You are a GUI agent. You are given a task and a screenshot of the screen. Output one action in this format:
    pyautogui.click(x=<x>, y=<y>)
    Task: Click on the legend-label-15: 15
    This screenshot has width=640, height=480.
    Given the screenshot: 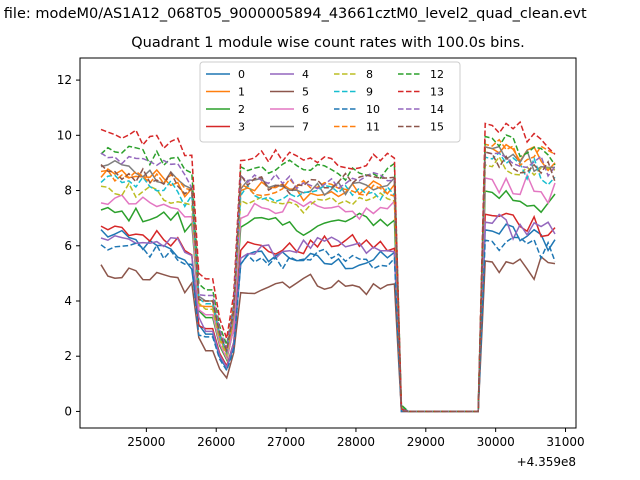 What is the action you would take?
    pyautogui.click(x=437, y=127)
    